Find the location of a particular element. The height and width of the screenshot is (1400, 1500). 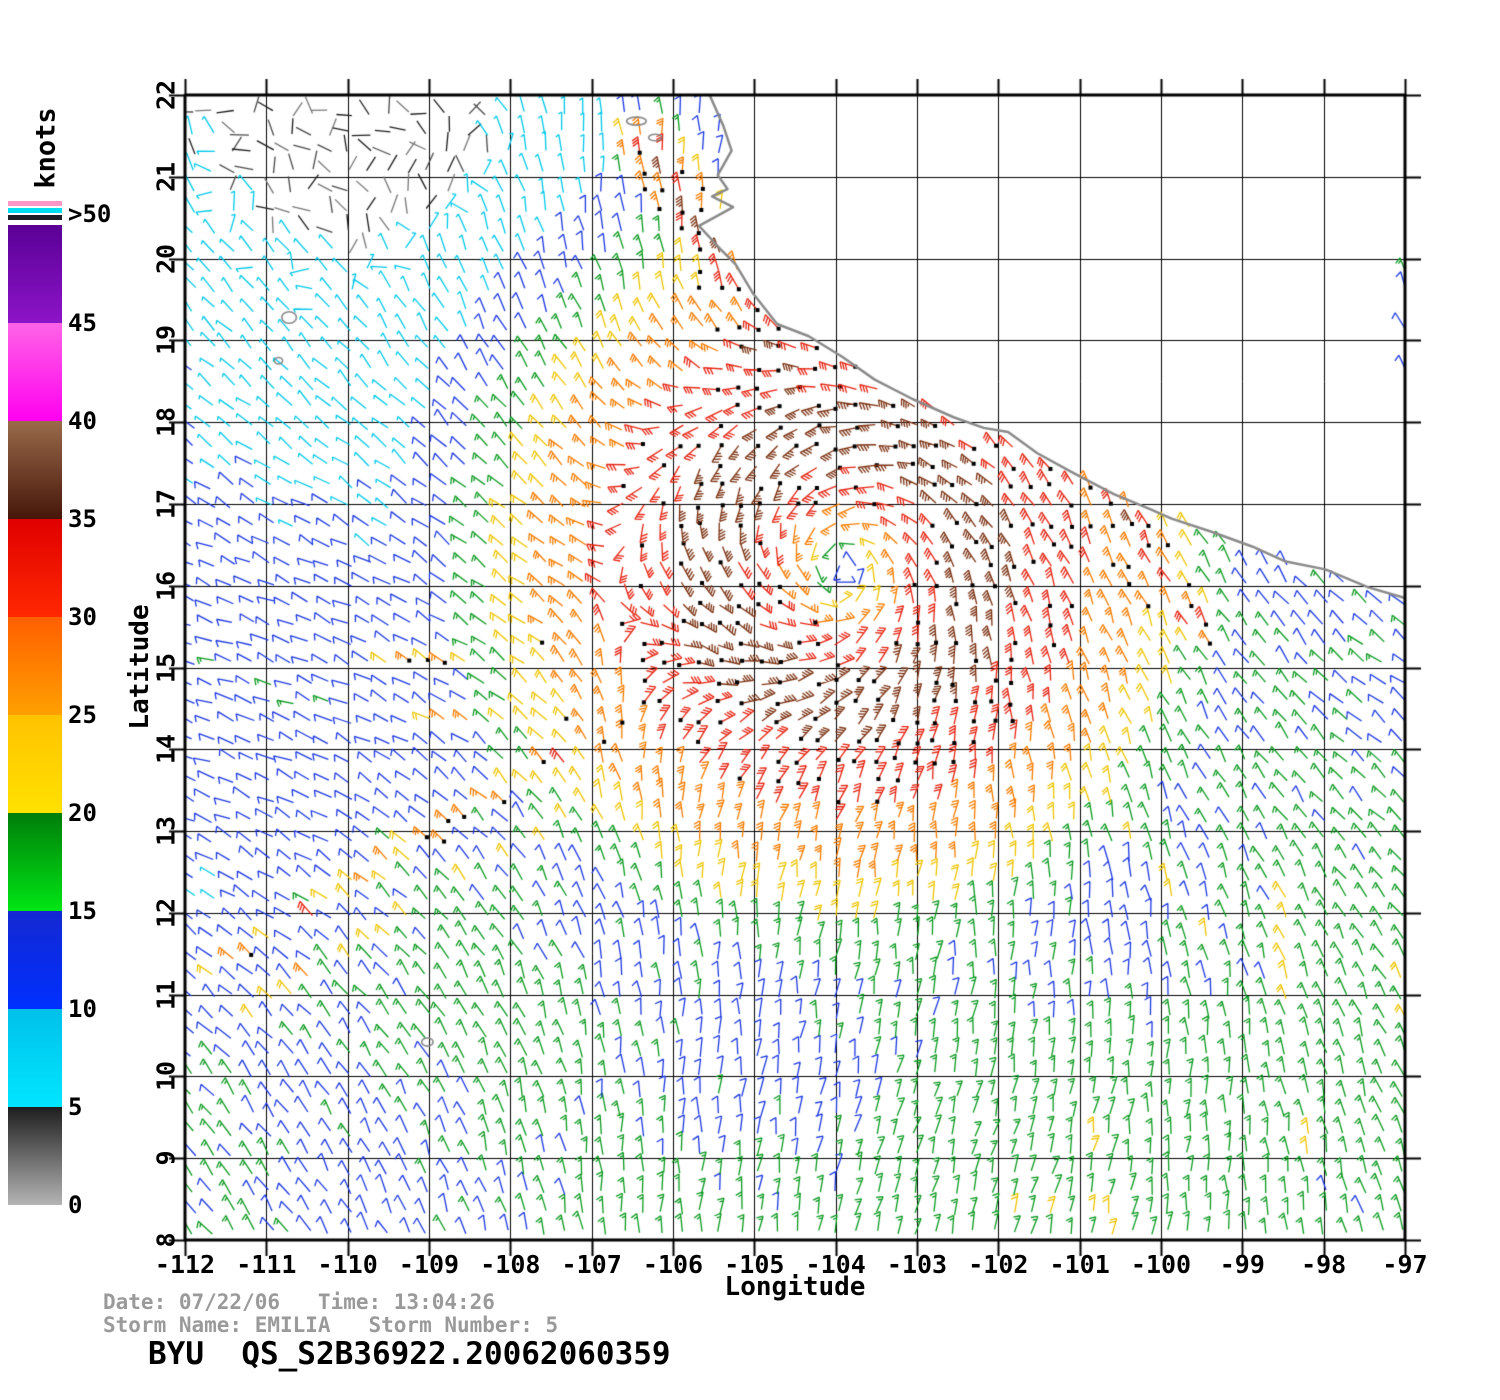

y-tick-label: 10 is located at coordinates (166, 1076).